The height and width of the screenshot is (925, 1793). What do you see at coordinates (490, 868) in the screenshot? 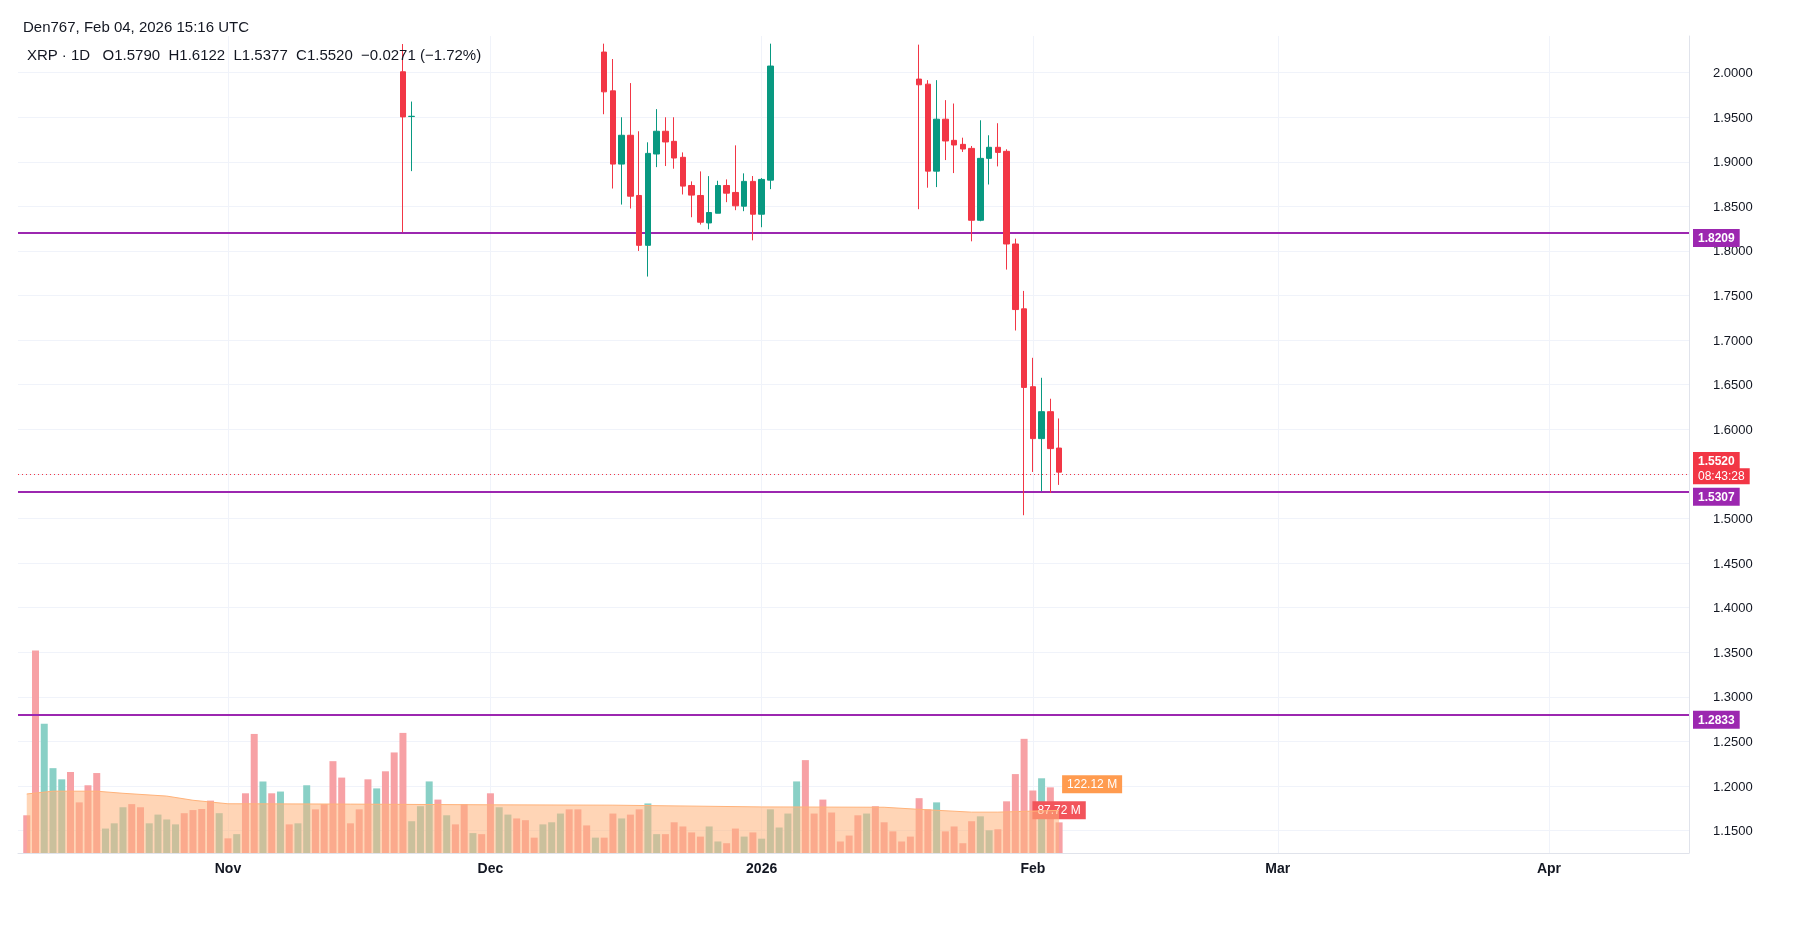
I see `x-tick-label: Dec` at bounding box center [490, 868].